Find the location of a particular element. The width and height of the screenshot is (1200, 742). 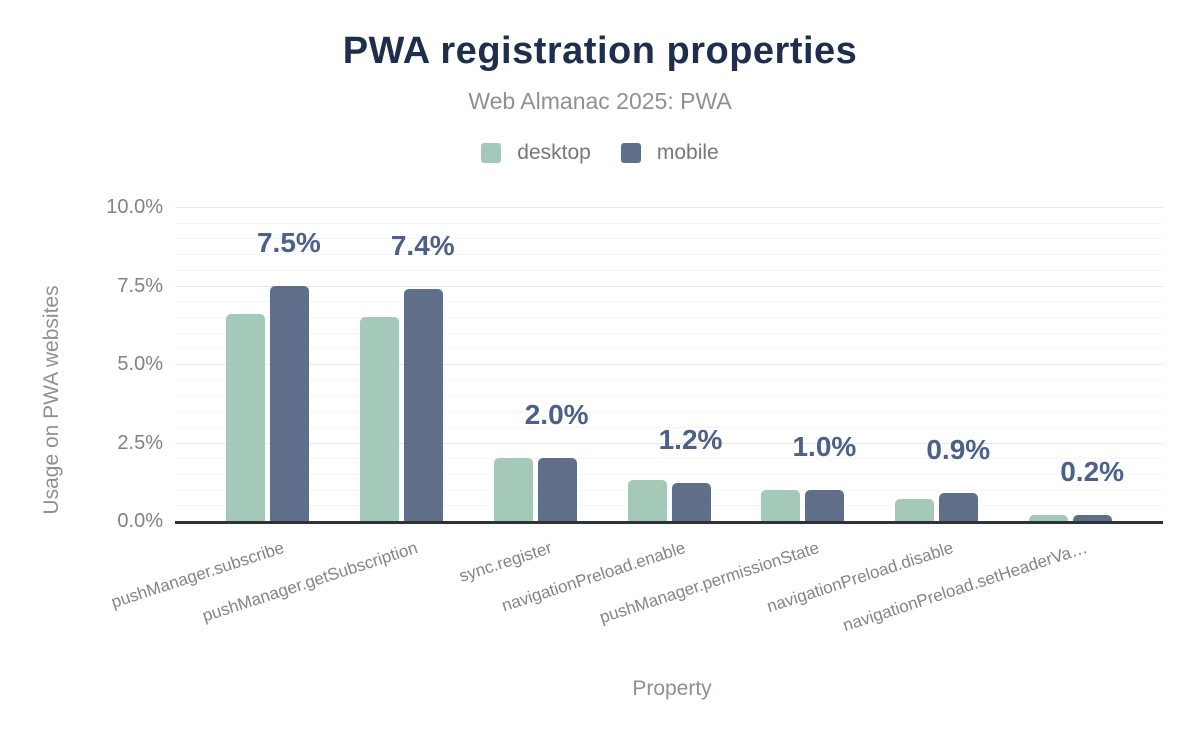

bar-group: 0.2% is located at coordinates (1076, 364).